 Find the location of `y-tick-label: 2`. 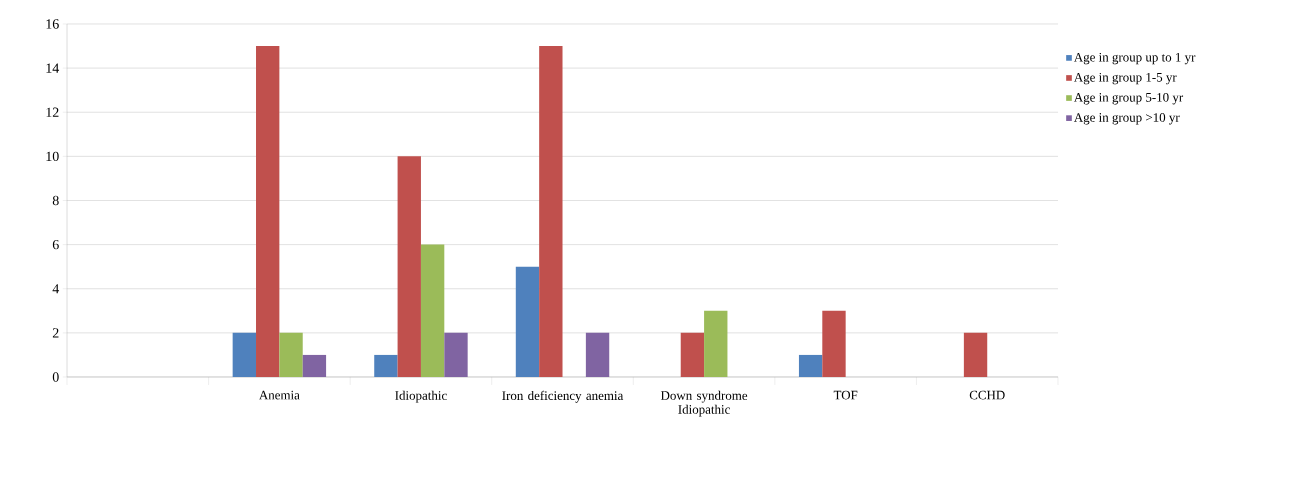

y-tick-label: 2 is located at coordinates (55, 333).